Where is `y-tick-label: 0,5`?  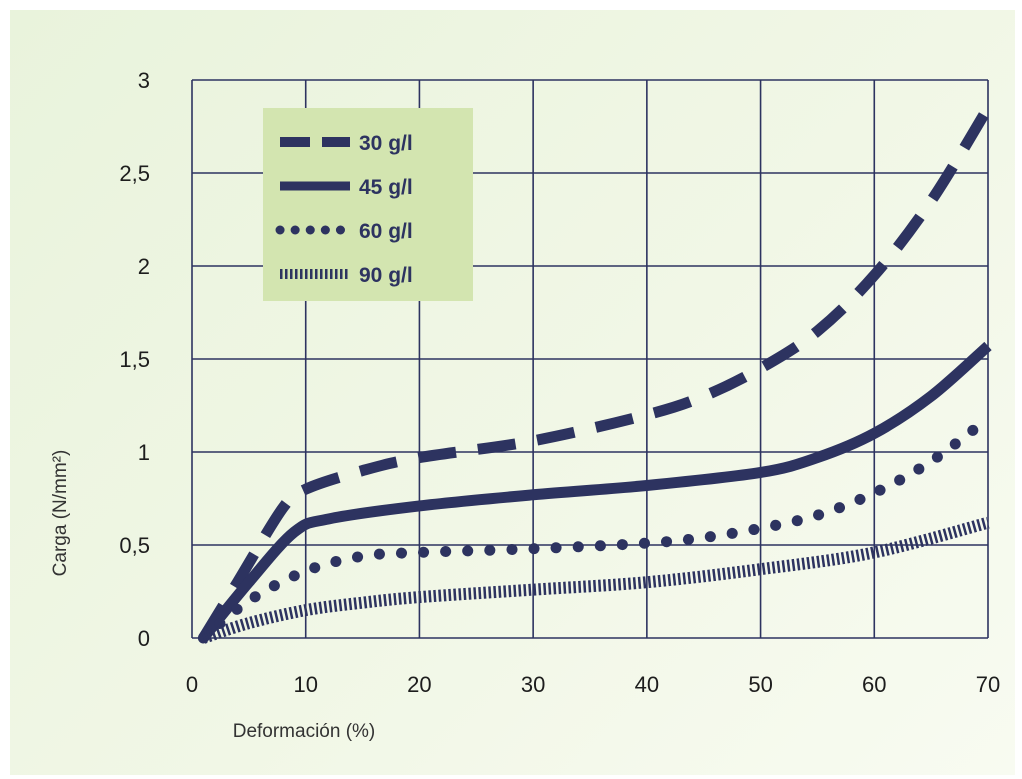
y-tick-label: 0,5 is located at coordinates (134, 545).